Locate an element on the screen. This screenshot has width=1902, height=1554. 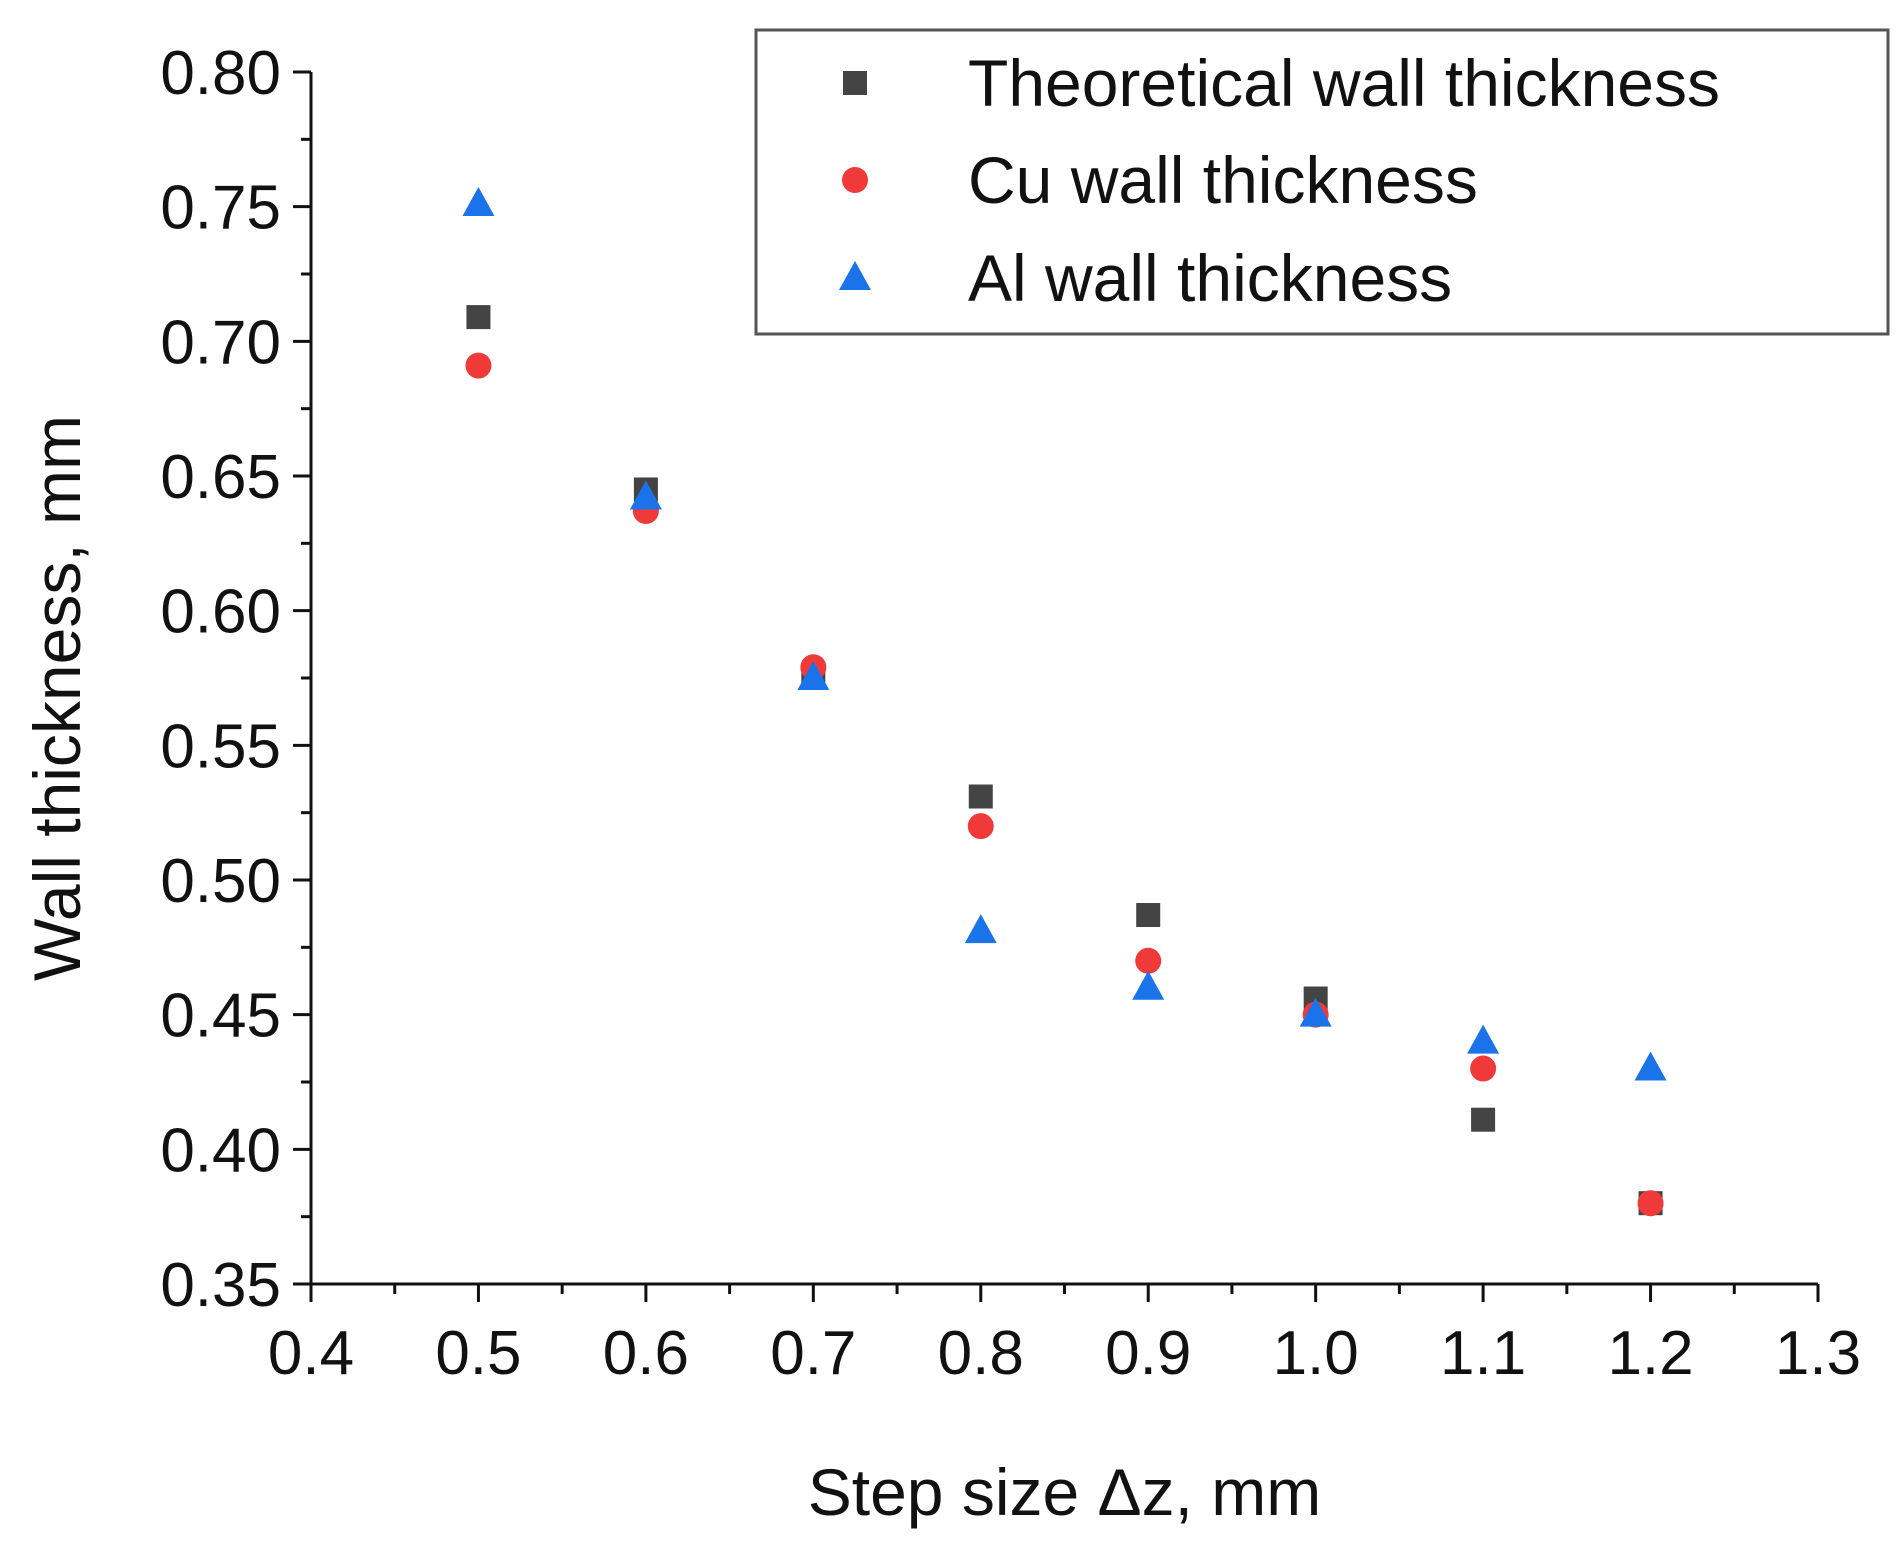
y-tick-label: 0.40 is located at coordinates (220, 1150).